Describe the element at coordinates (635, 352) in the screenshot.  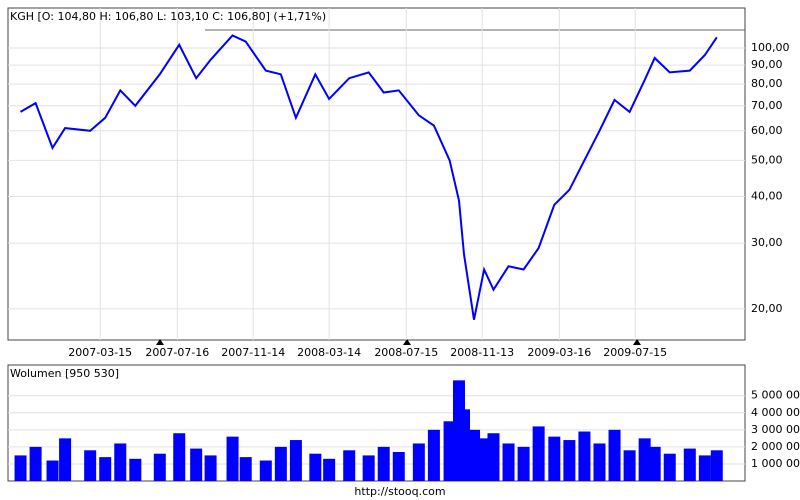
I see `x-tick-label: 2009-07-15` at that location.